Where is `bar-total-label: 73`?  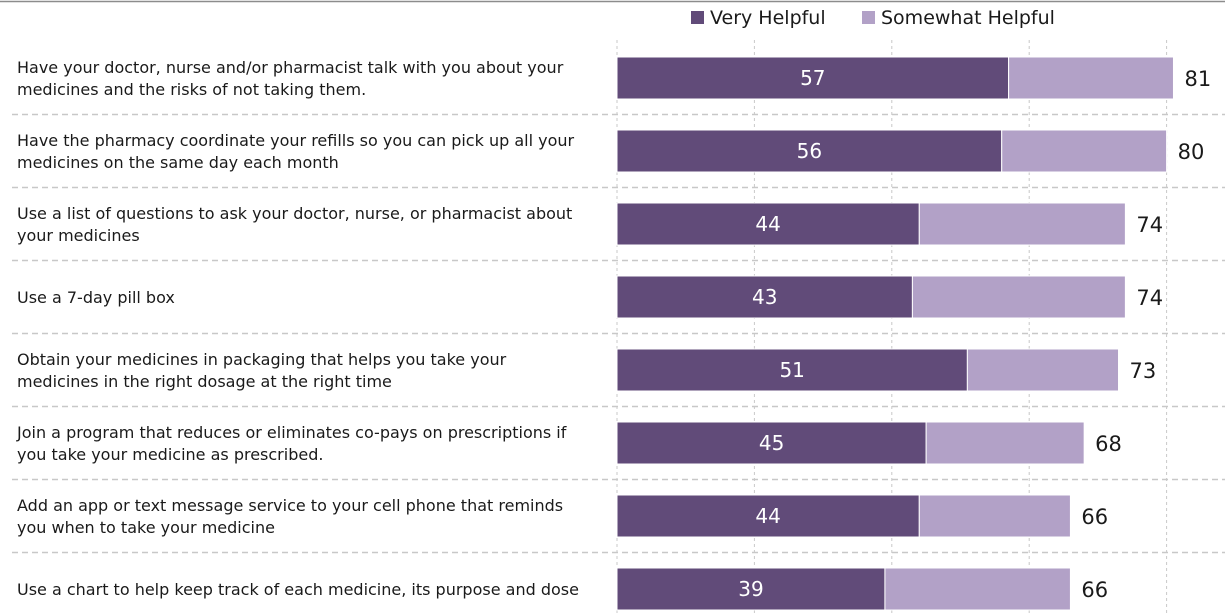
bar-total-label: 73 is located at coordinates (1143, 371).